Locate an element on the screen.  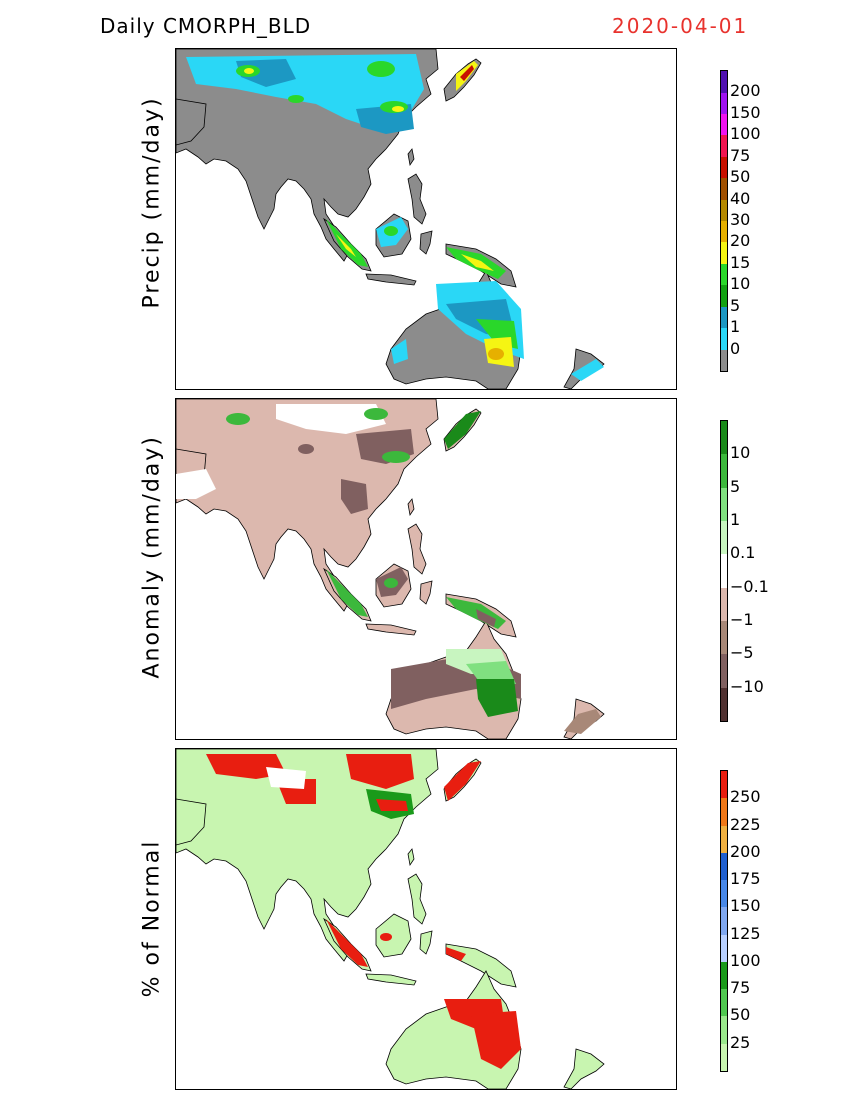
precip-colorbar is located at coordinates (724, 221).